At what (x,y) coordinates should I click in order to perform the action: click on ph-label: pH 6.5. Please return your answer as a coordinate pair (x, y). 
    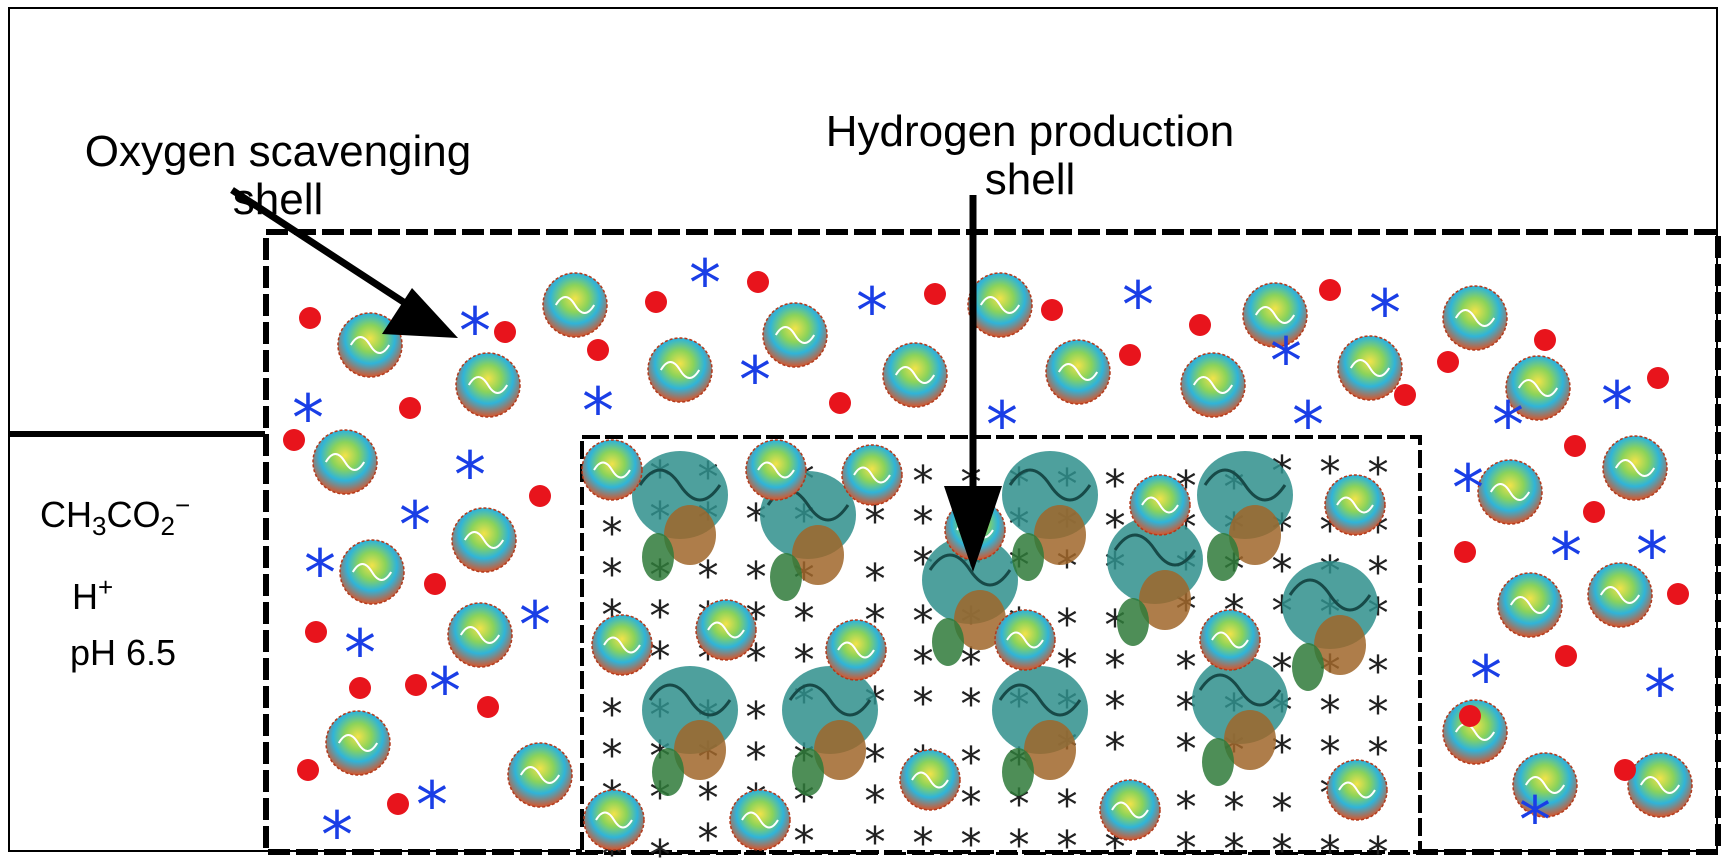
    Looking at the image, I should click on (123, 652).